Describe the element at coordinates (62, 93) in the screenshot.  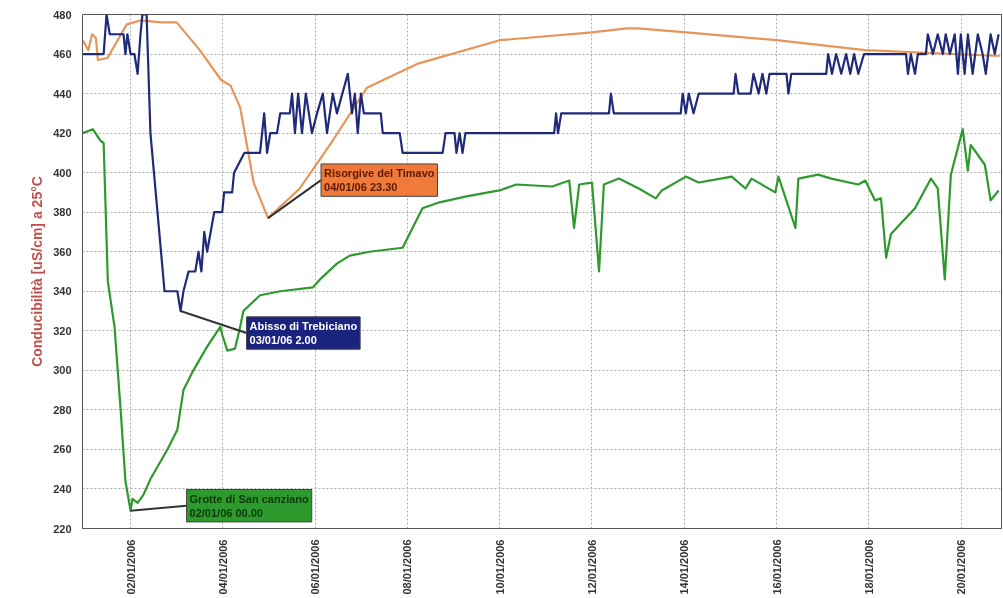
I see `y-tick-label: 440` at that location.